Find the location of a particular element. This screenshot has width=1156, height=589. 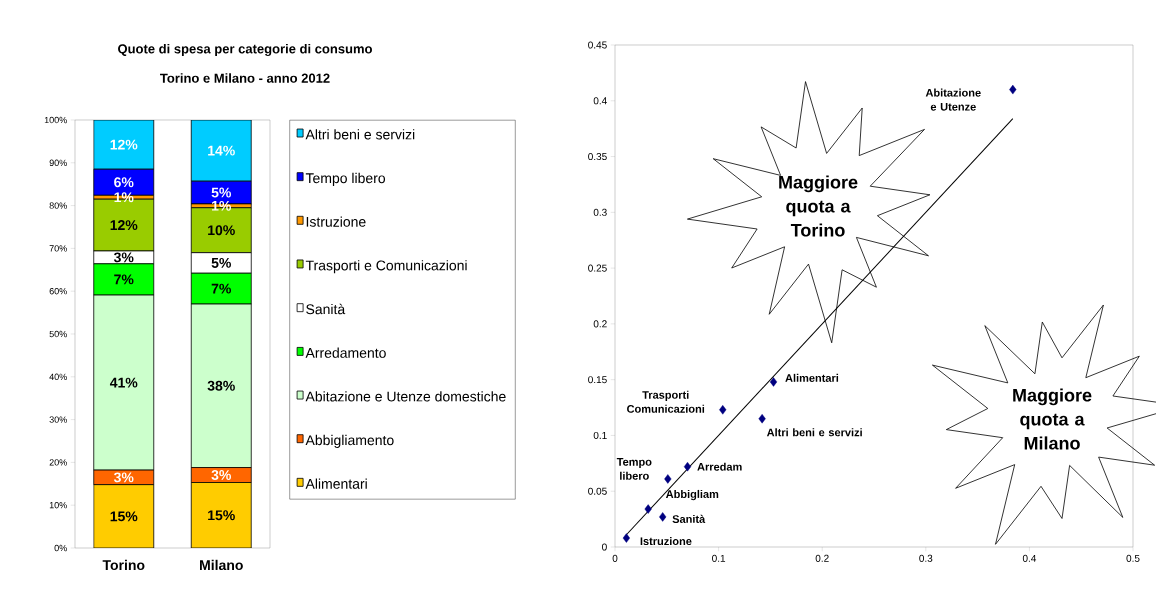

legend-label: Abitazione e Utenze domestiche is located at coordinates (405, 396).